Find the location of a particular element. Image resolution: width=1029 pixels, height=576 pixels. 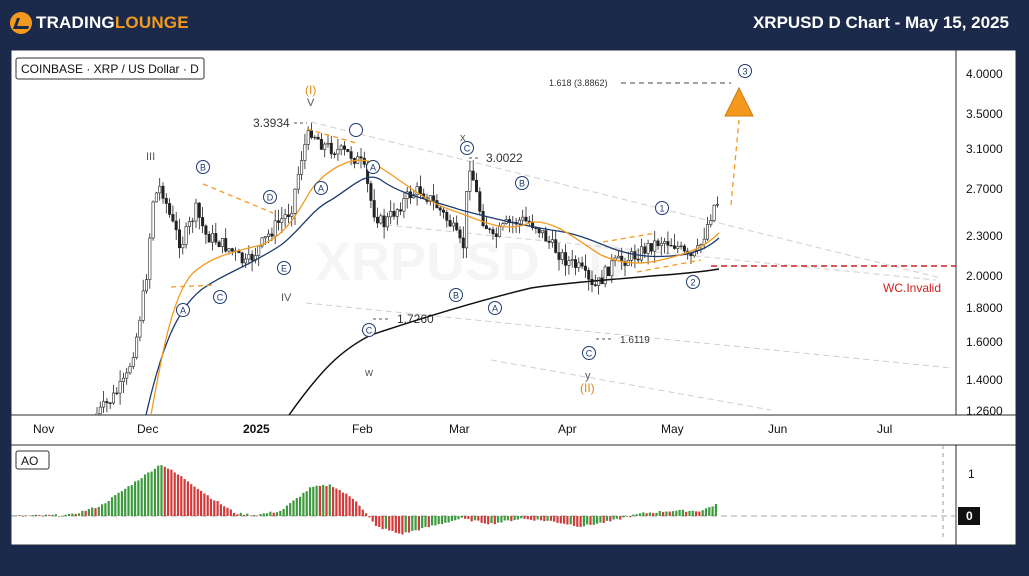

ao-histogram is located at coordinates (364, 500).